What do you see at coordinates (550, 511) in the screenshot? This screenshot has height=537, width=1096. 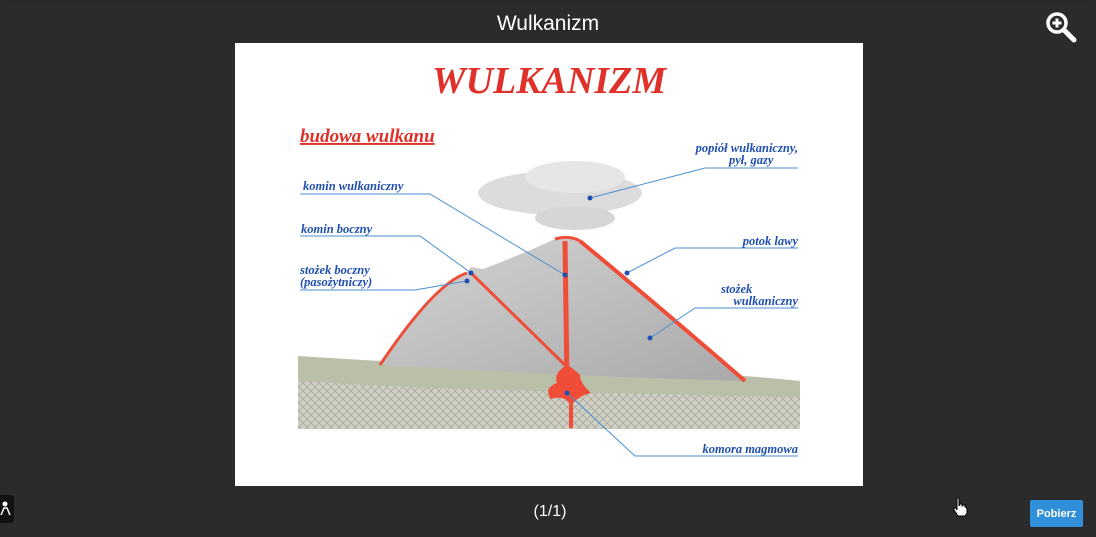 I see `page-counter: (1/1)` at bounding box center [550, 511].